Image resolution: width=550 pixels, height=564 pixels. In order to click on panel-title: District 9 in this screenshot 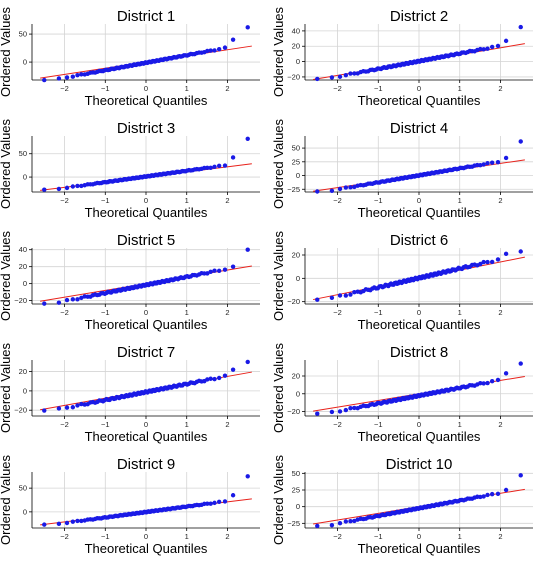, I will do `click(146, 464)`.